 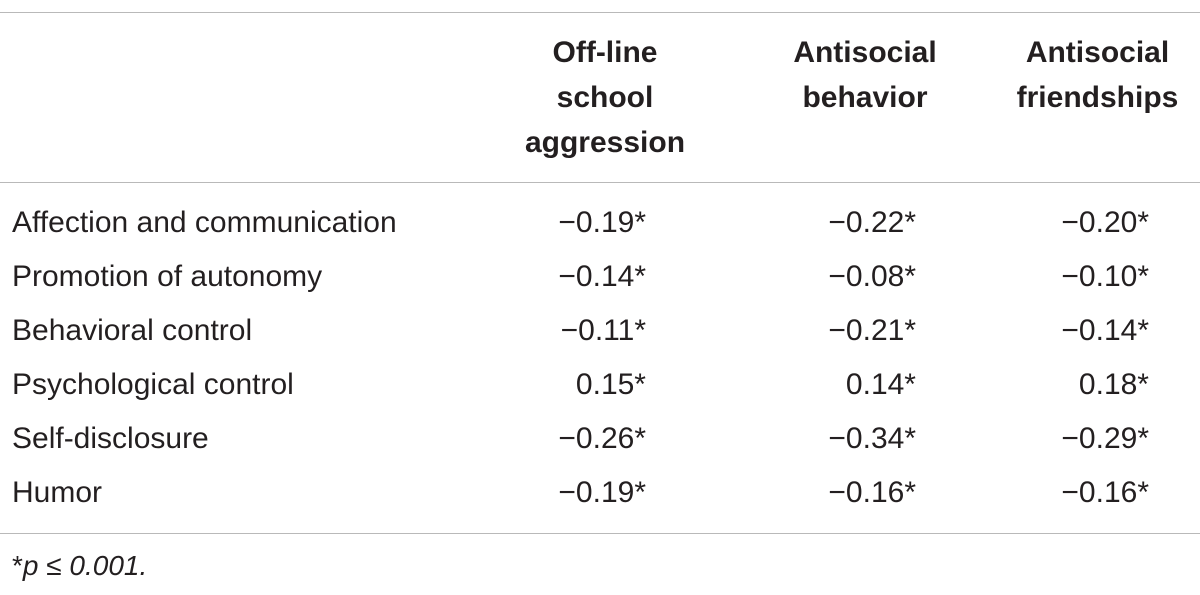 I want to click on table-cell: −0.34*, so click(x=872, y=438).